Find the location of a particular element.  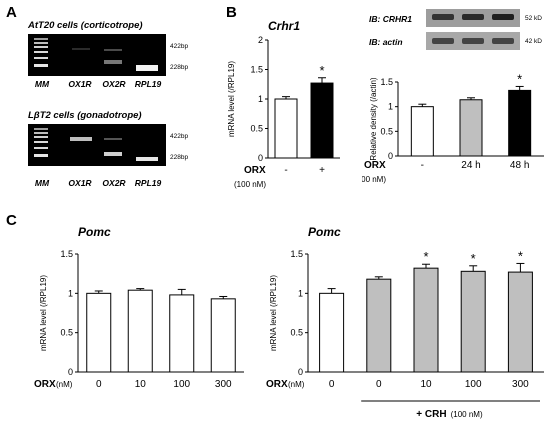

crh-label: + CRH is located at coordinates (431, 414).